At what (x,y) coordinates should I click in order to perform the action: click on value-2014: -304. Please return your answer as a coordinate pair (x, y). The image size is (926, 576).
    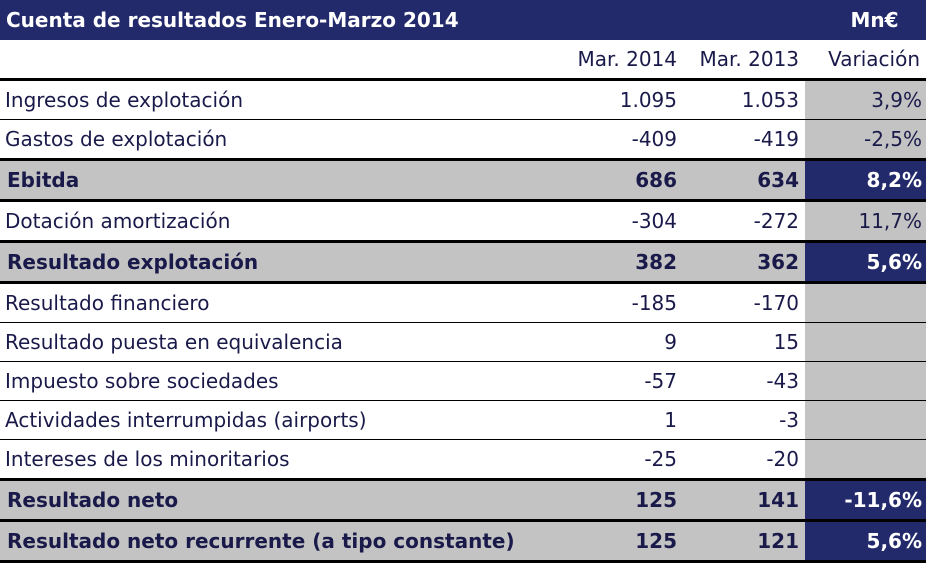
    Looking at the image, I should click on (621, 221).